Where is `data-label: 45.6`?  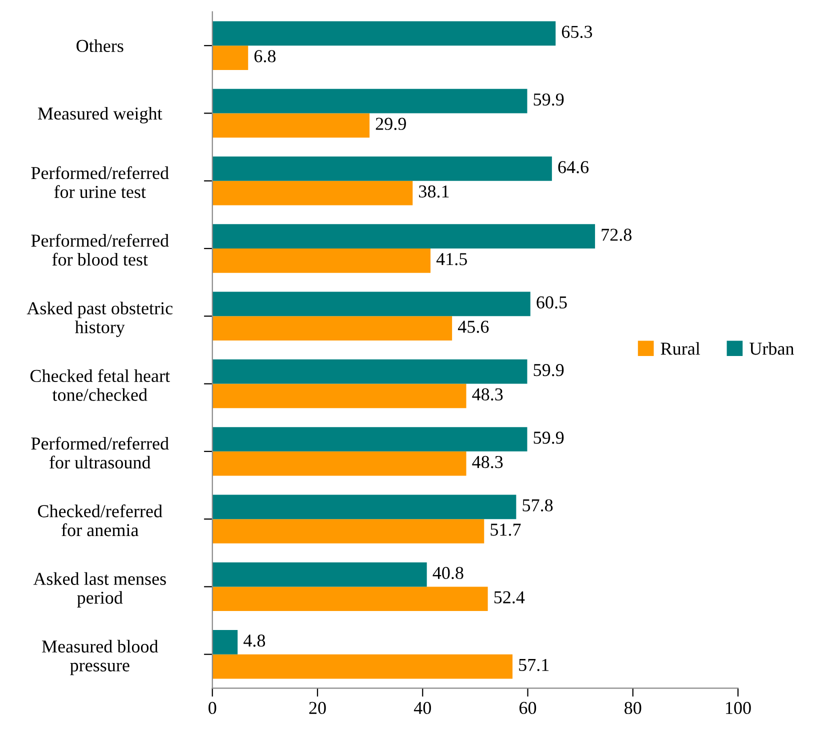
data-label: 45.6 is located at coordinates (473, 326).